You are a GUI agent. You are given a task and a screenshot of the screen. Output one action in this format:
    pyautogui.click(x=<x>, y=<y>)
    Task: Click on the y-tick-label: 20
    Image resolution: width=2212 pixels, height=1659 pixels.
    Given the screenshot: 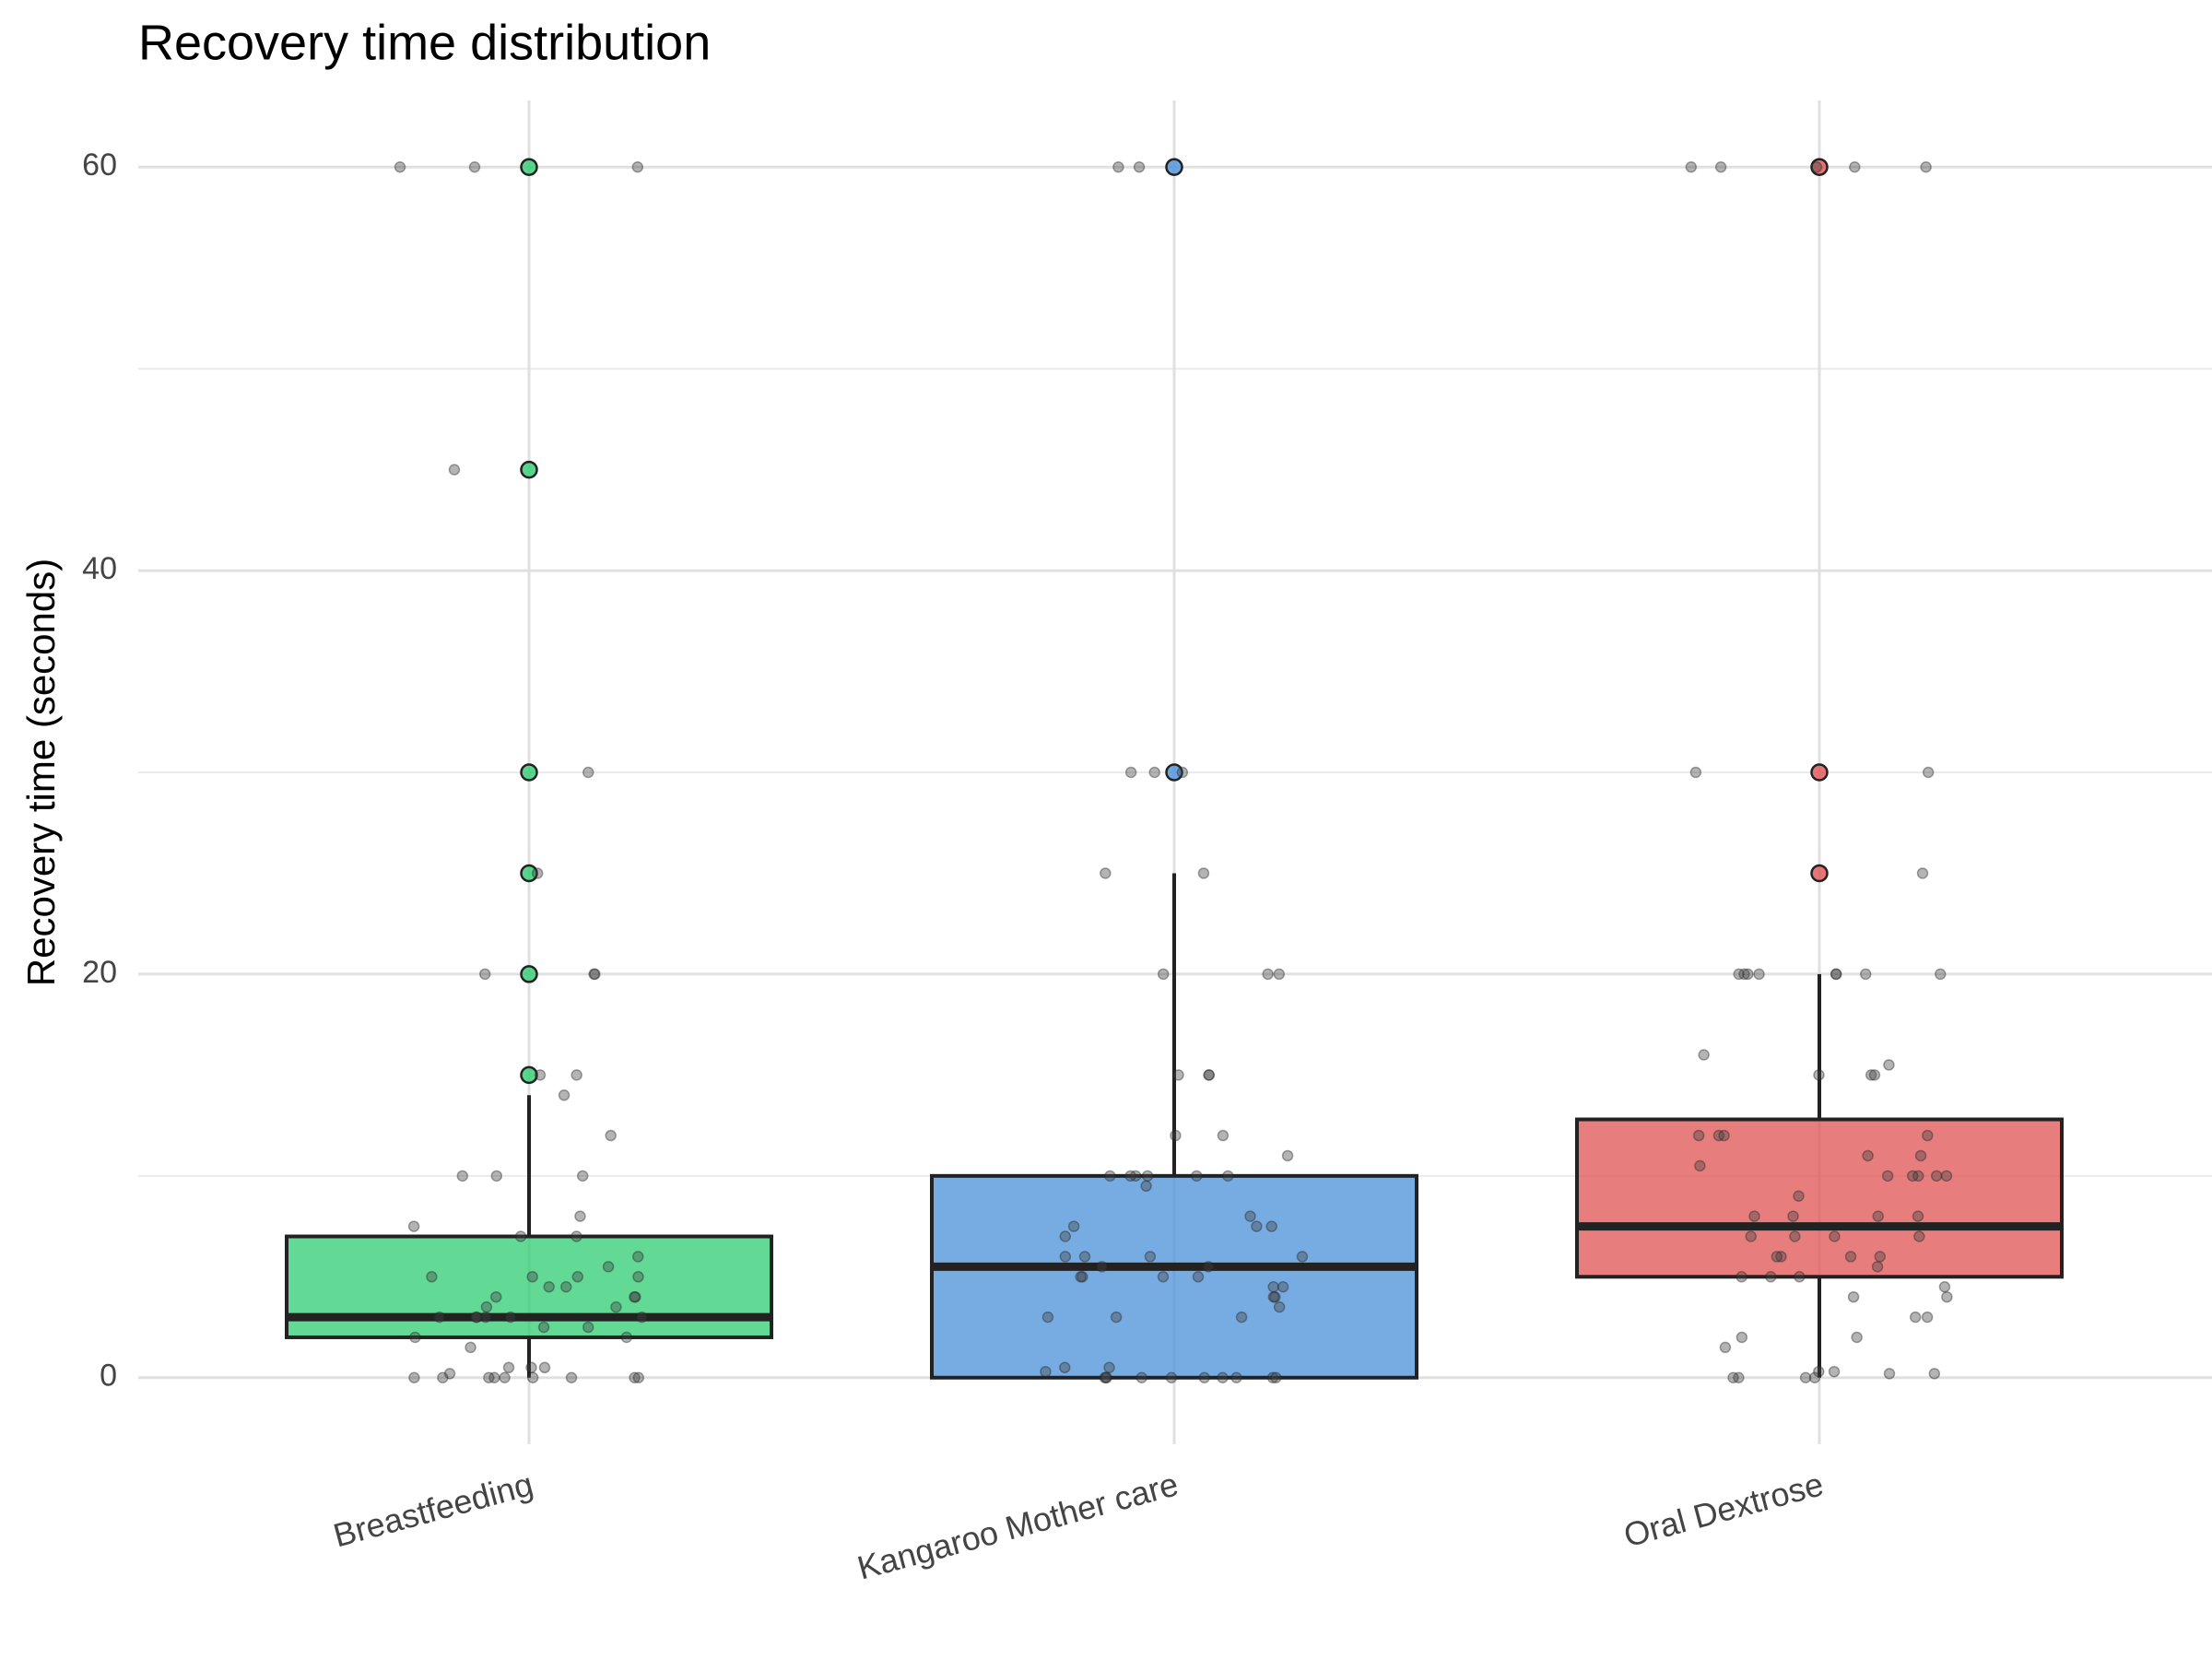 What is the action you would take?
    pyautogui.click(x=99, y=972)
    